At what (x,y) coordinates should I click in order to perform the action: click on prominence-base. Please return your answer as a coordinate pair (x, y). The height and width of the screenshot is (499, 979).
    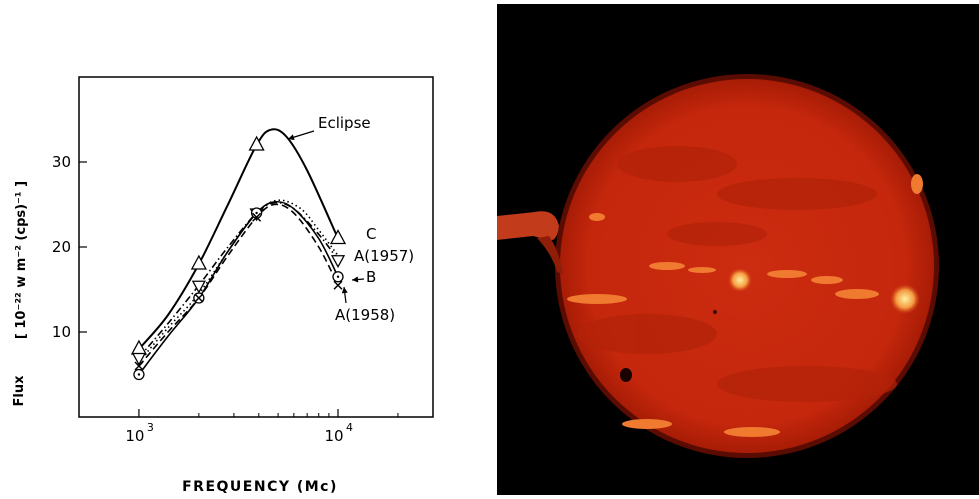
    Looking at the image, I should click on (550, 255).